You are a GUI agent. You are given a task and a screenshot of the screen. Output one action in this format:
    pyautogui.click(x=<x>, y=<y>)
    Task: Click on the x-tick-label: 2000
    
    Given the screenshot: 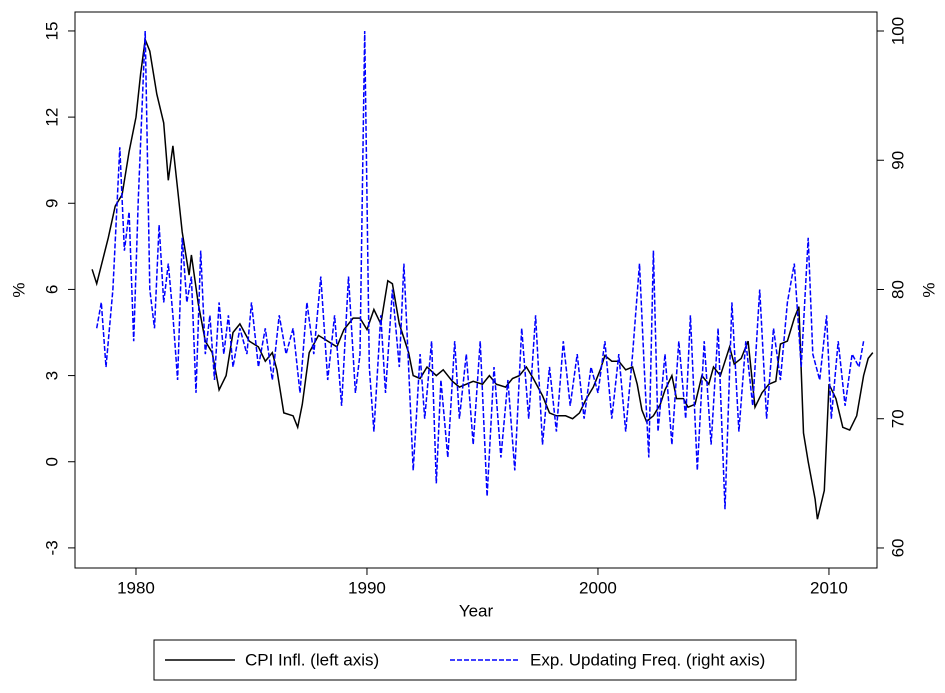 What is the action you would take?
    pyautogui.click(x=598, y=587)
    